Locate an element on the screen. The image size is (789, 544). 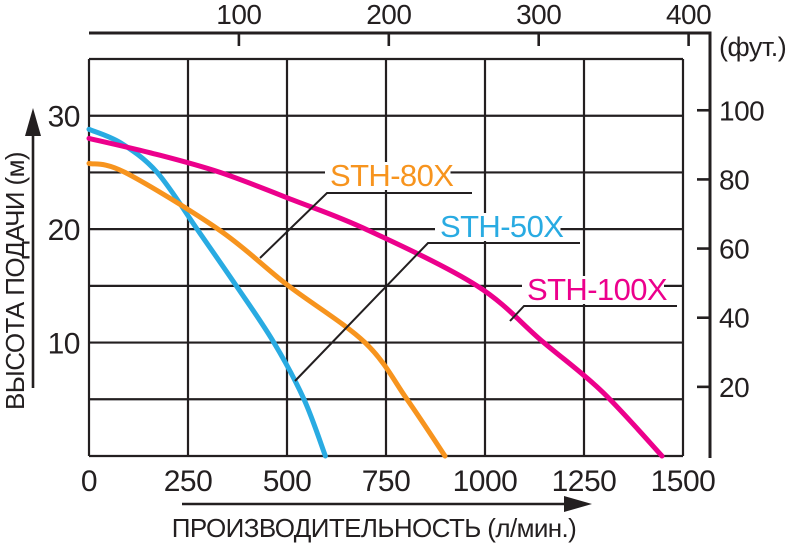
top-axis-tick-label: 400 is located at coordinates (688, 15).